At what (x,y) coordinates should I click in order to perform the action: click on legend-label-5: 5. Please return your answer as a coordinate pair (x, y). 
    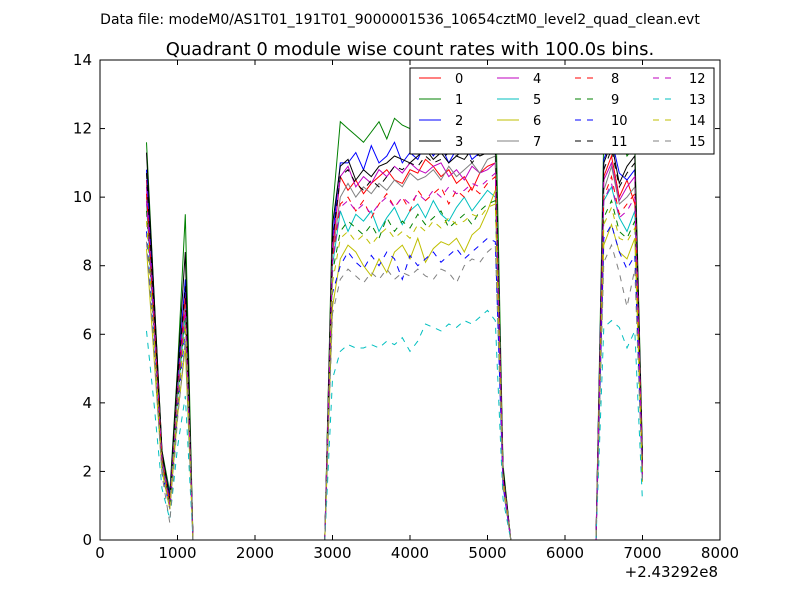
    Looking at the image, I should click on (537, 100).